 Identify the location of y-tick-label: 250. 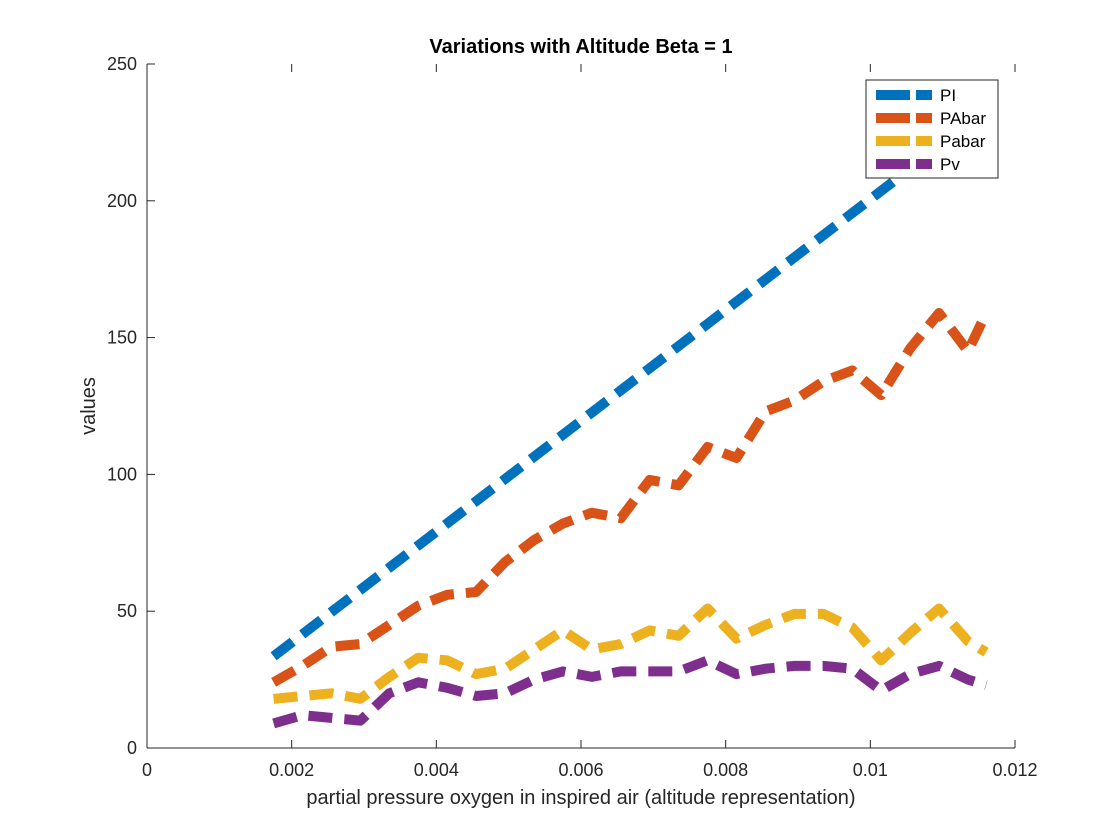
(122, 64).